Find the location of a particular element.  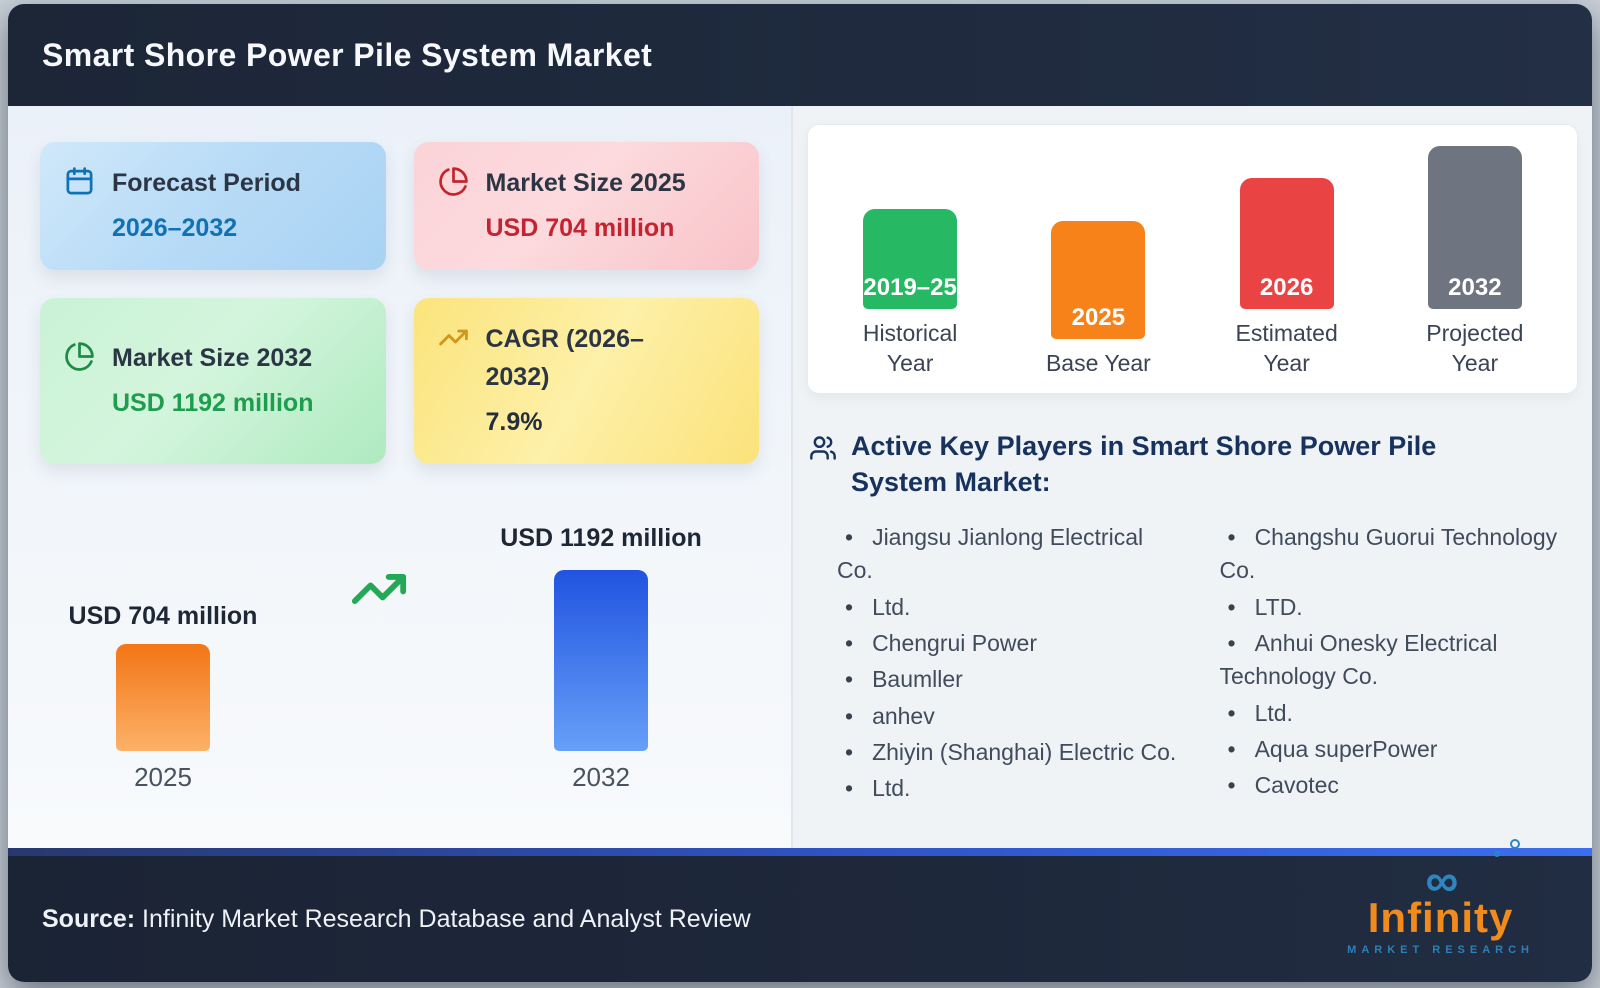

bar-data-label: USD 1192 million is located at coordinates (601, 537).